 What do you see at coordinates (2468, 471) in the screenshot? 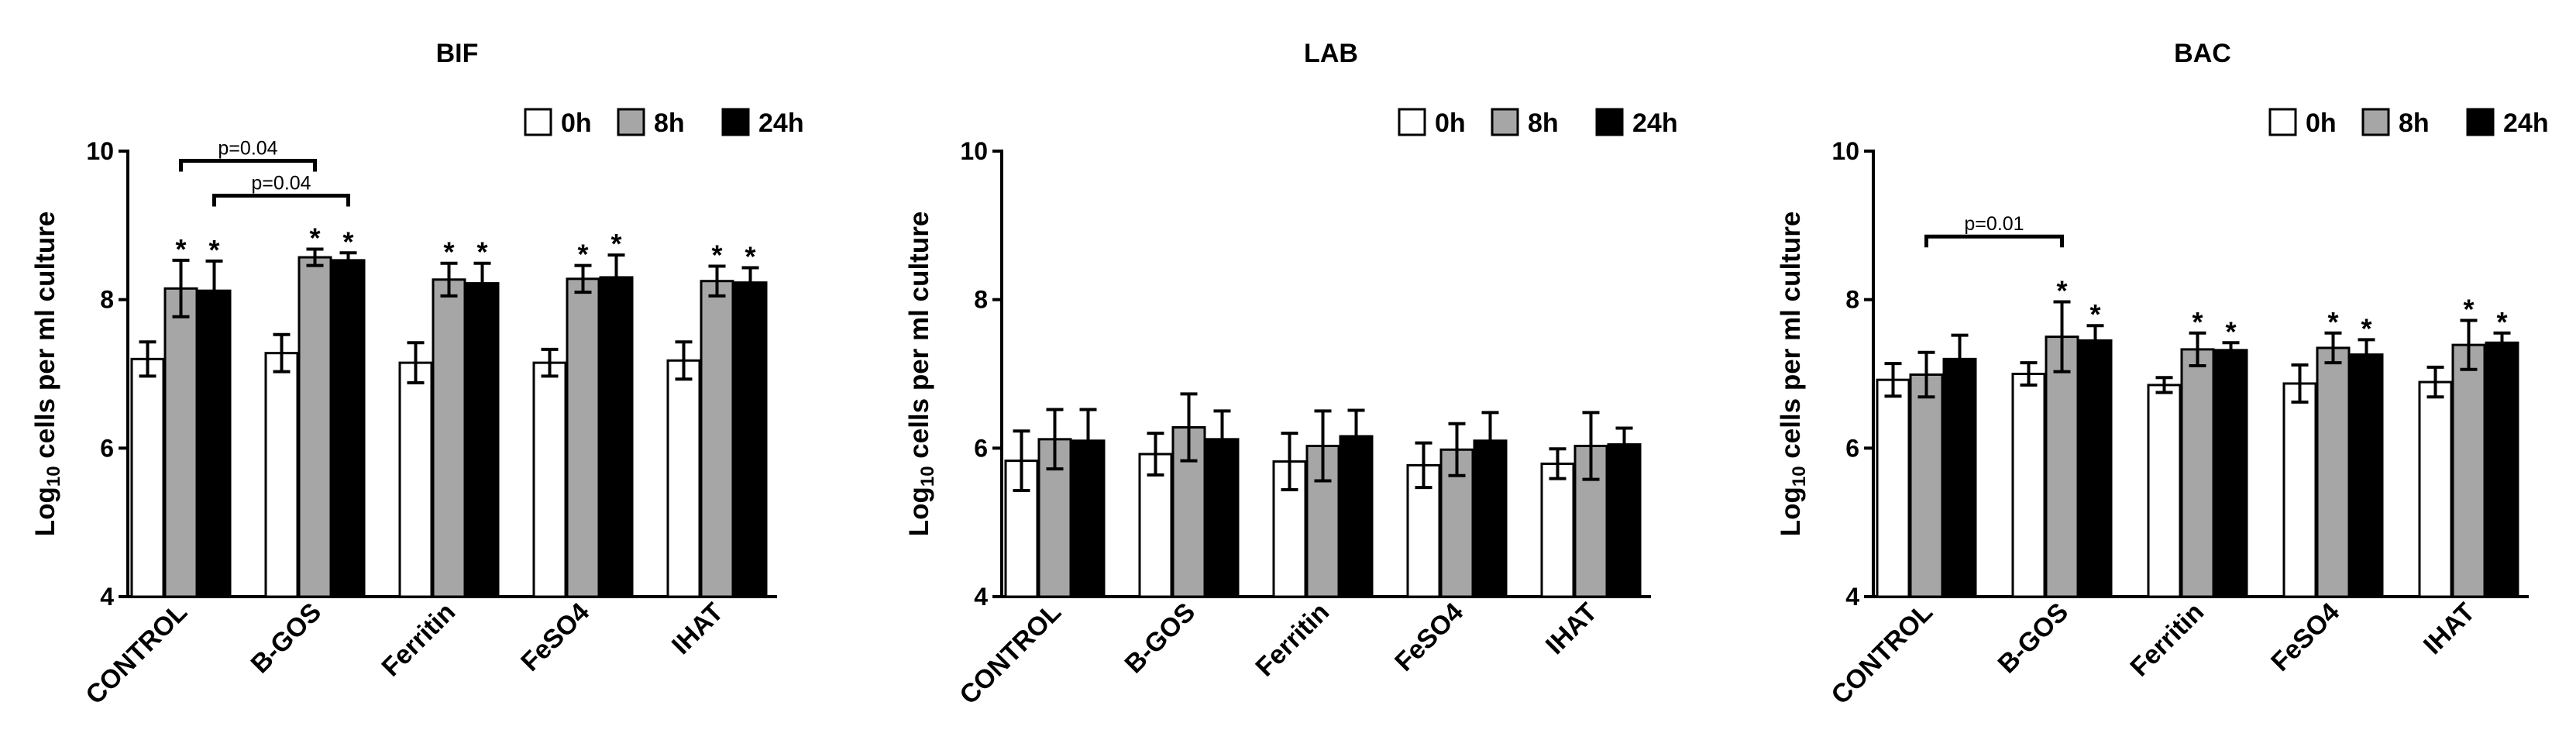
I see `bar-ihat-8h` at bounding box center [2468, 471].